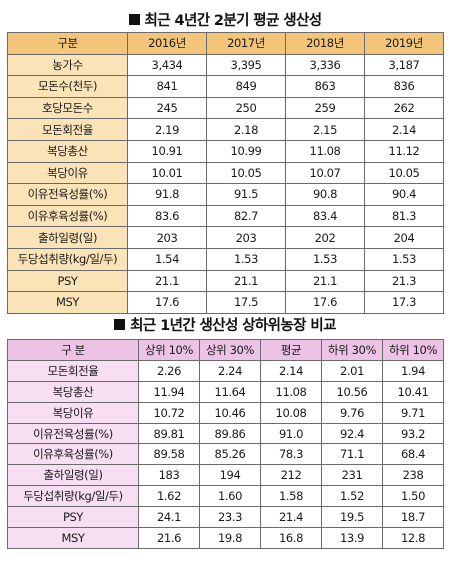 This screenshot has height=563, width=450. Describe the element at coordinates (404, 237) in the screenshot. I see `table-cell: 204` at that location.